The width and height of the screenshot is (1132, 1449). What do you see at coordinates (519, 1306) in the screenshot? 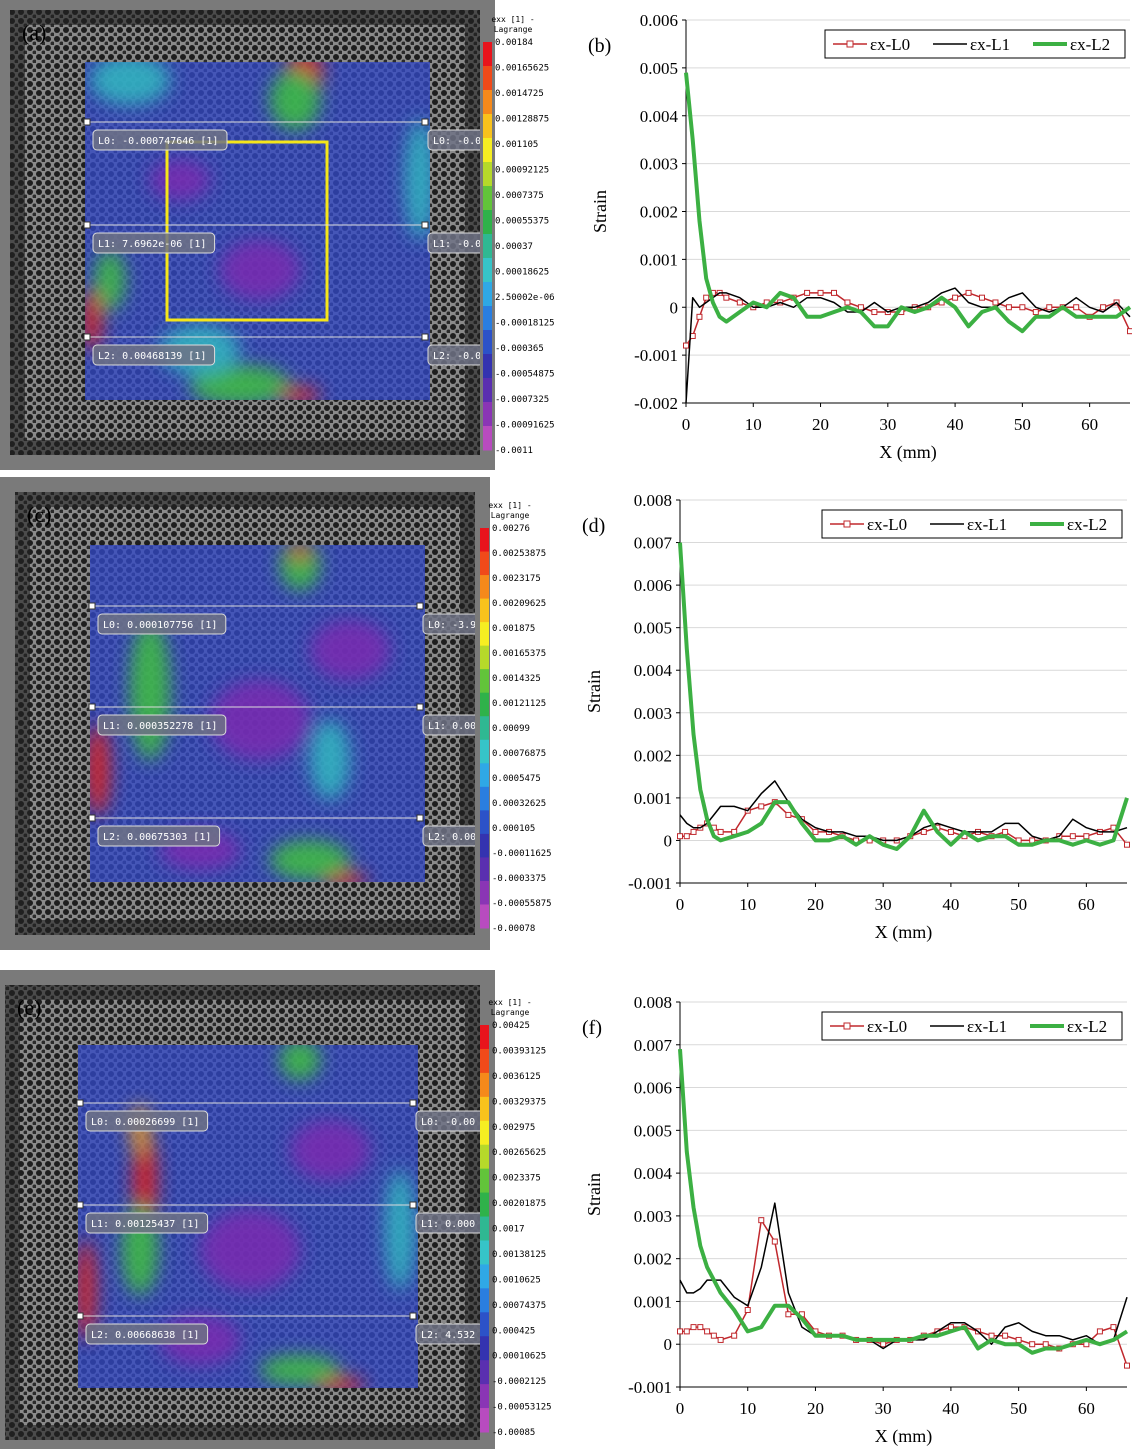
I see `colorbar-label: 0.00074375` at bounding box center [519, 1306].